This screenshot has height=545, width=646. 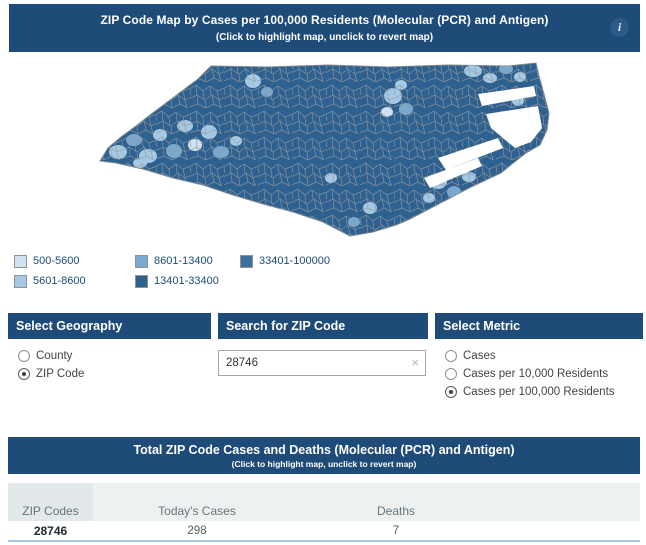 What do you see at coordinates (114, 374) in the screenshot?
I see `radio-zip-code: ZIP Code` at bounding box center [114, 374].